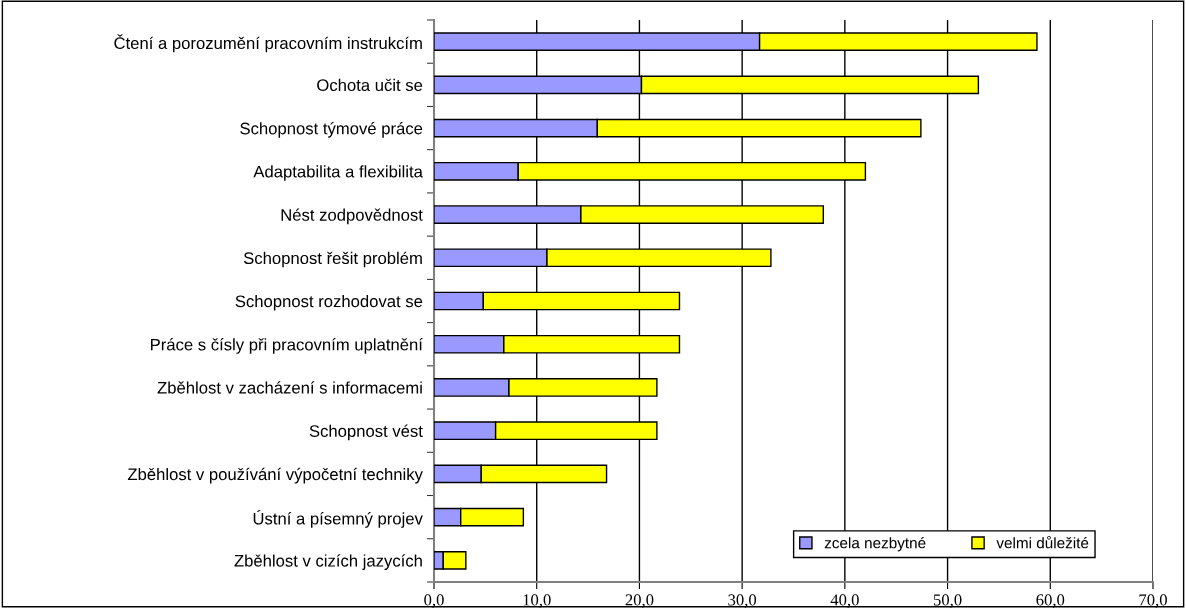 This screenshot has width=1186, height=608. Describe the element at coordinates (332, 259) in the screenshot. I see `y-tick-label: Schopnost řešit problém` at that location.